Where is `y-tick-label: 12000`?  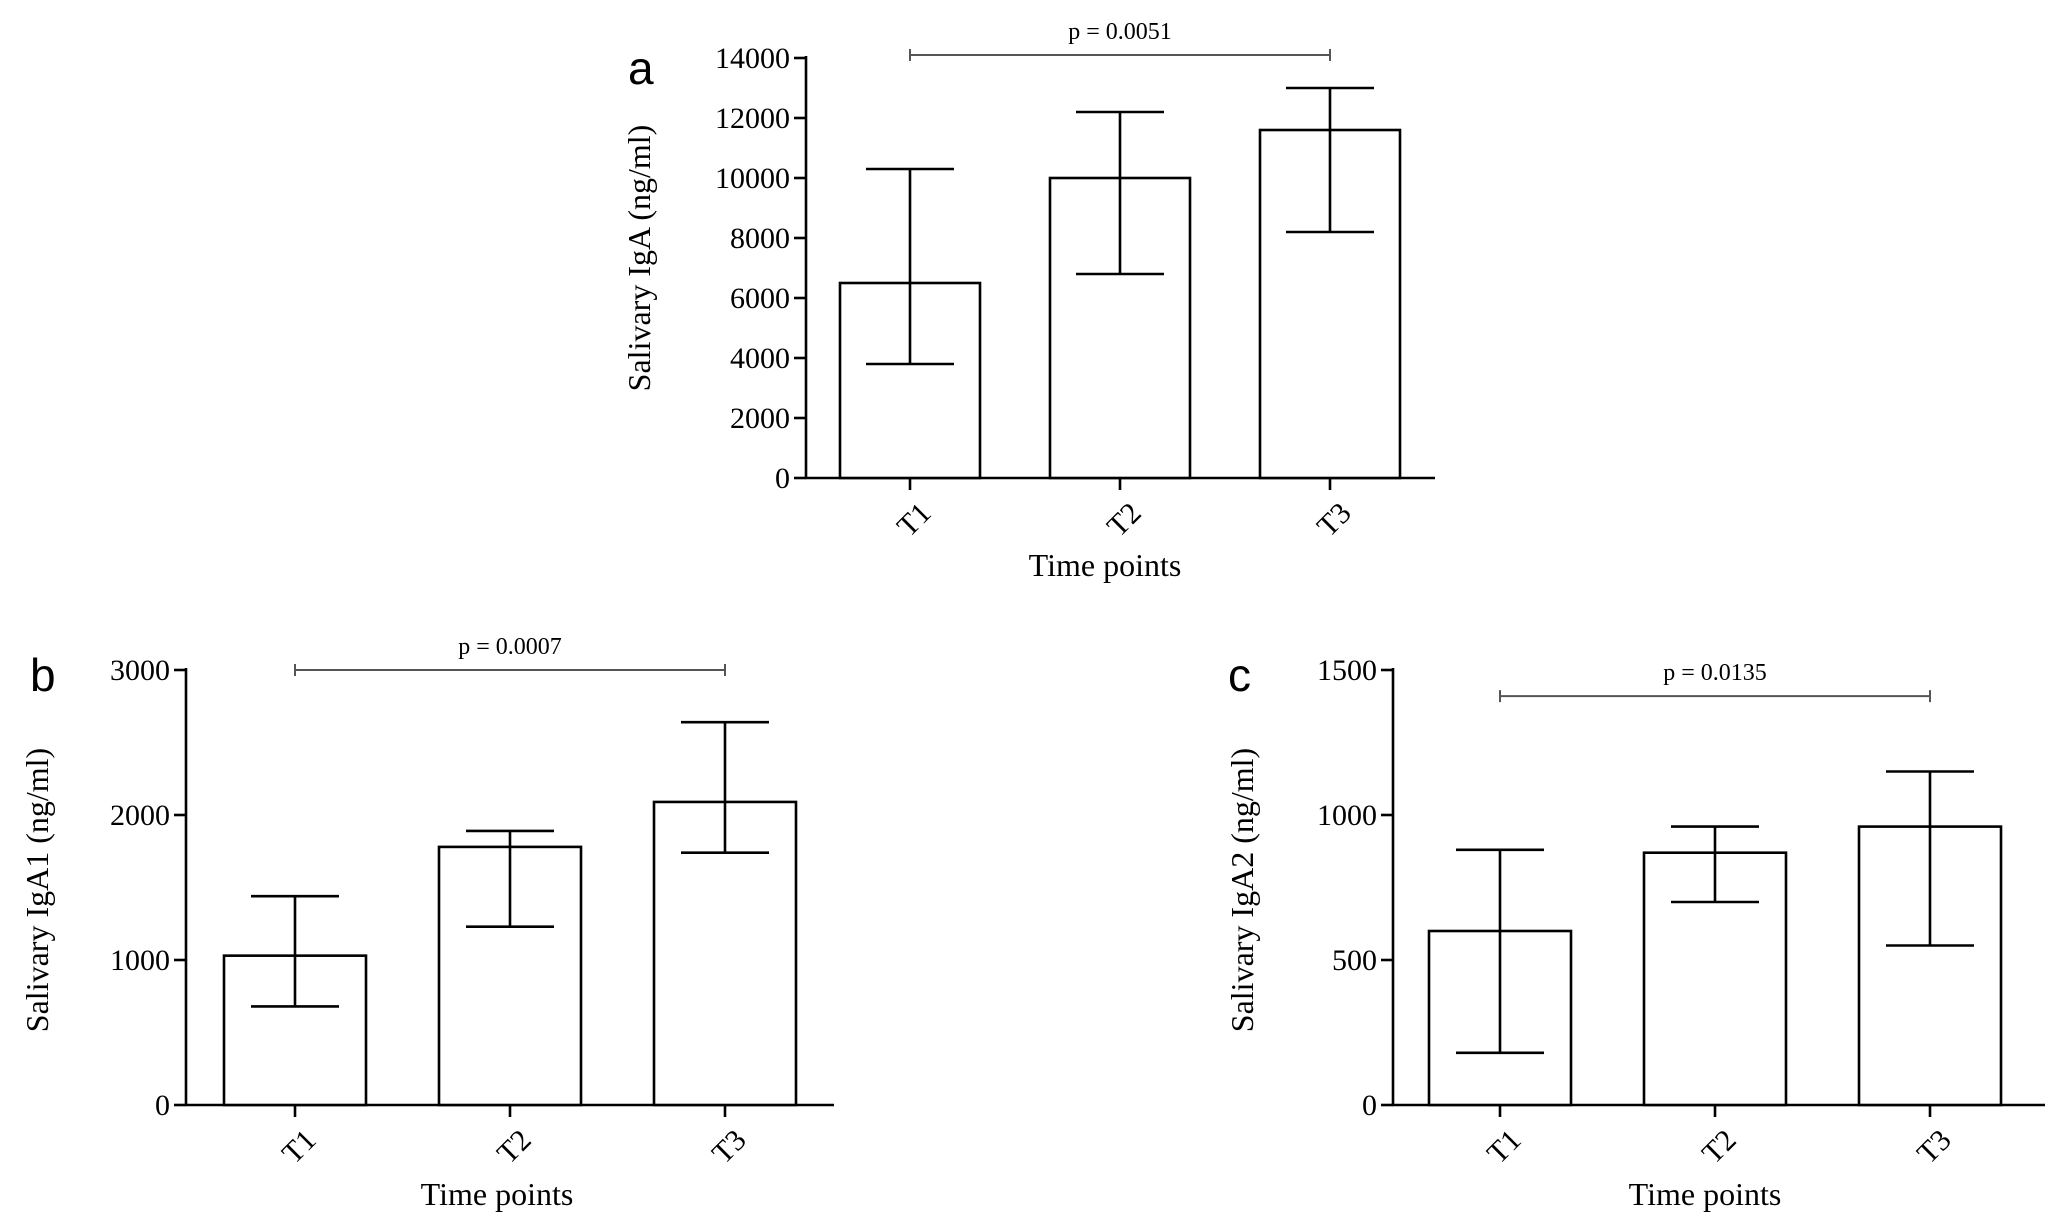
y-tick-label: 12000 is located at coordinates (752, 118).